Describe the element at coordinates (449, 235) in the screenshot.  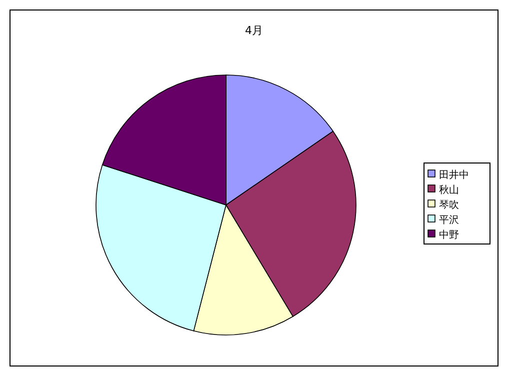
I see `legend-label: 中野` at that location.